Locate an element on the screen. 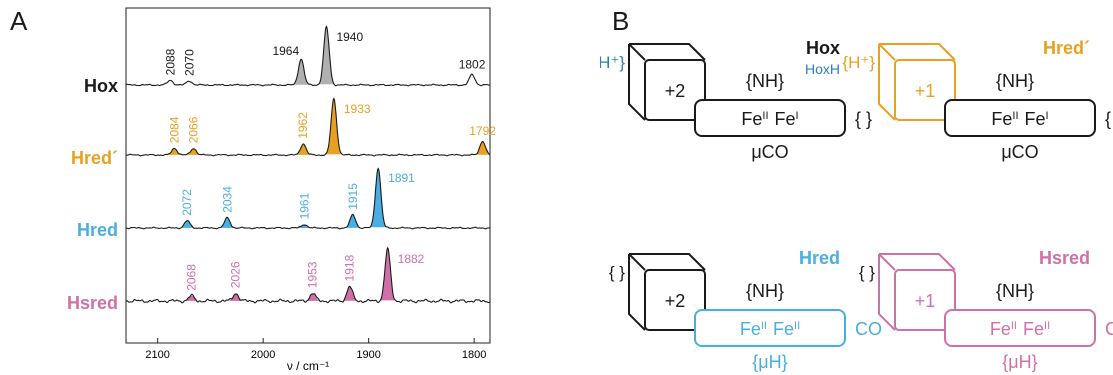 The height and width of the screenshot is (375, 1113). x-tick-label: 1800 is located at coordinates (474, 355).